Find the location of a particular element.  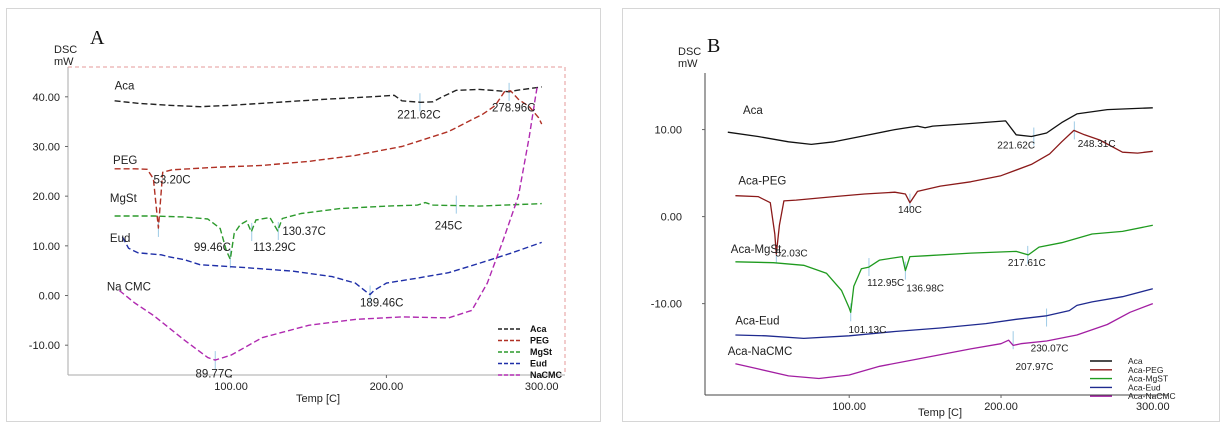

panel-a-legend-label: Eud is located at coordinates (538, 364).